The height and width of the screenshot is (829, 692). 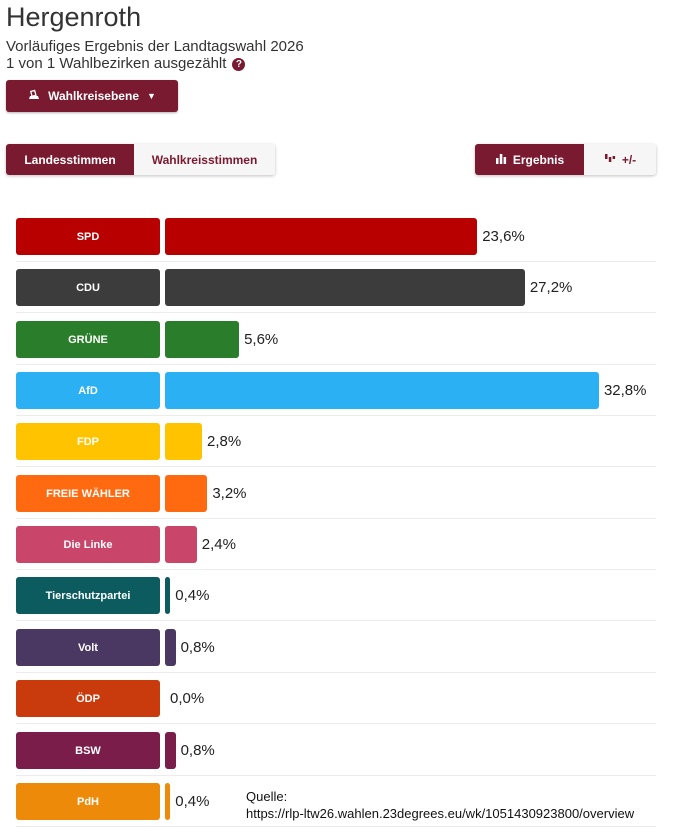 I want to click on party-label: PdH, so click(x=88, y=801).